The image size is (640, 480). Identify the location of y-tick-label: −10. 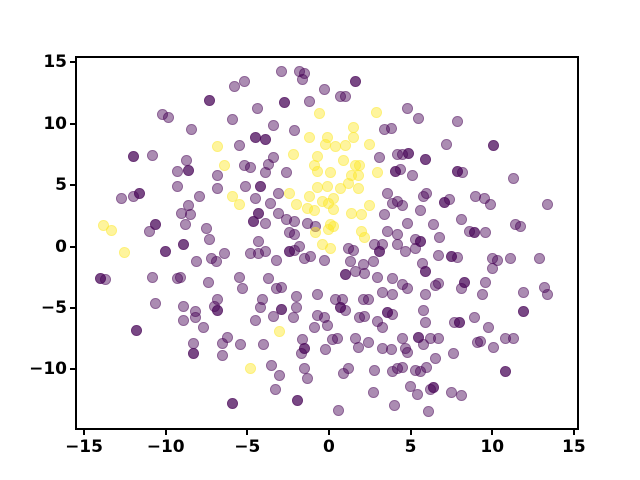
(48, 369).